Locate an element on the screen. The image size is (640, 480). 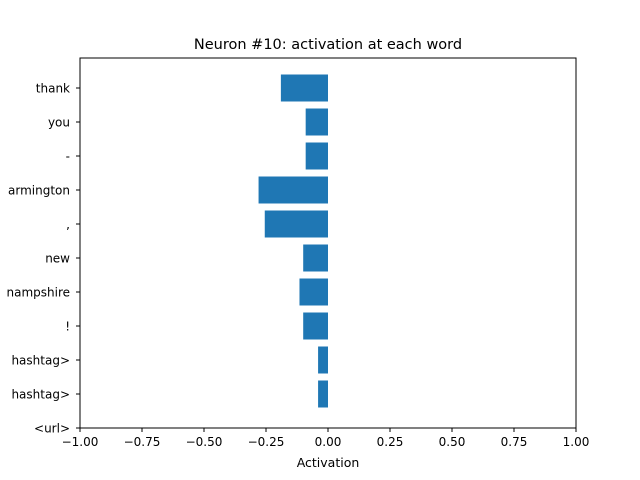
y-tick-label-3: armington is located at coordinates (39, 191).